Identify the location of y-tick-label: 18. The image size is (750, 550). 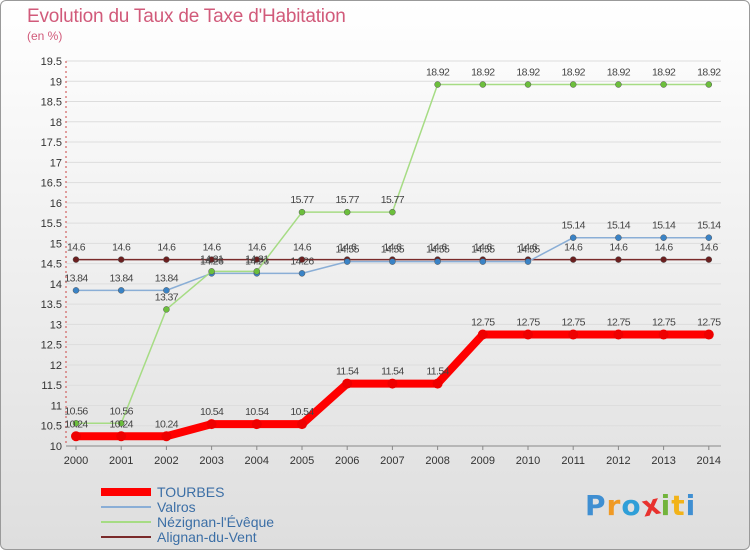
(56, 123).